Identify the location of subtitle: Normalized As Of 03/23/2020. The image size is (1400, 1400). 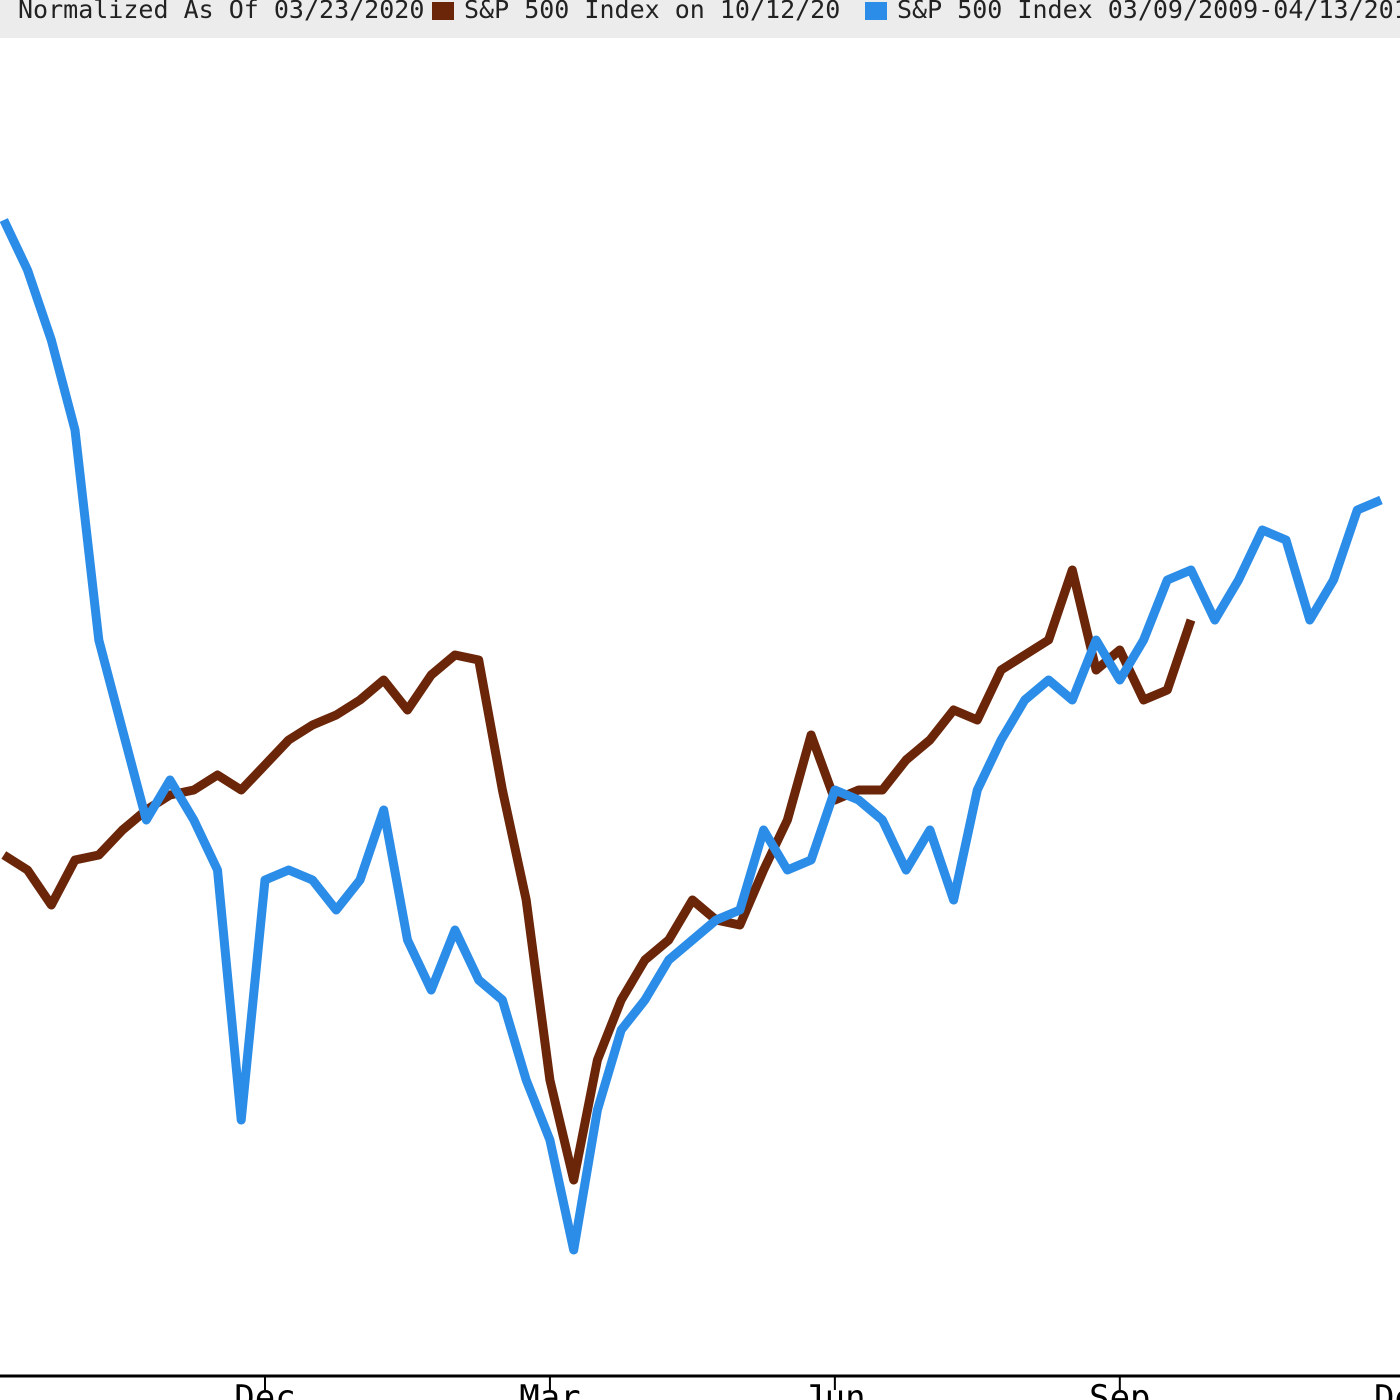
(221, 12).